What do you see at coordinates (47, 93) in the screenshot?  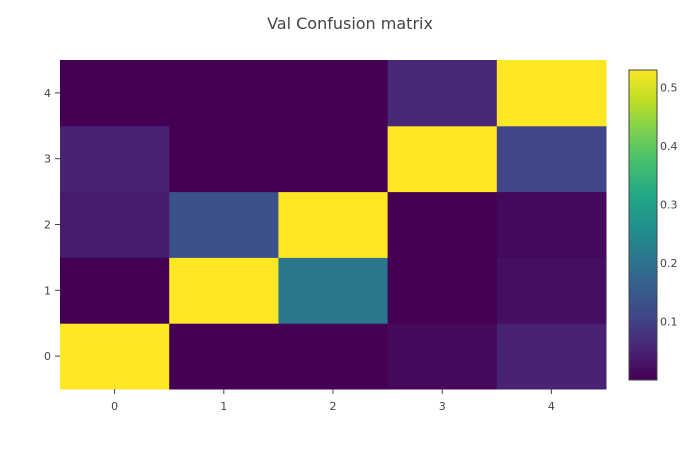 I see `y-tick-label: 4` at bounding box center [47, 93].